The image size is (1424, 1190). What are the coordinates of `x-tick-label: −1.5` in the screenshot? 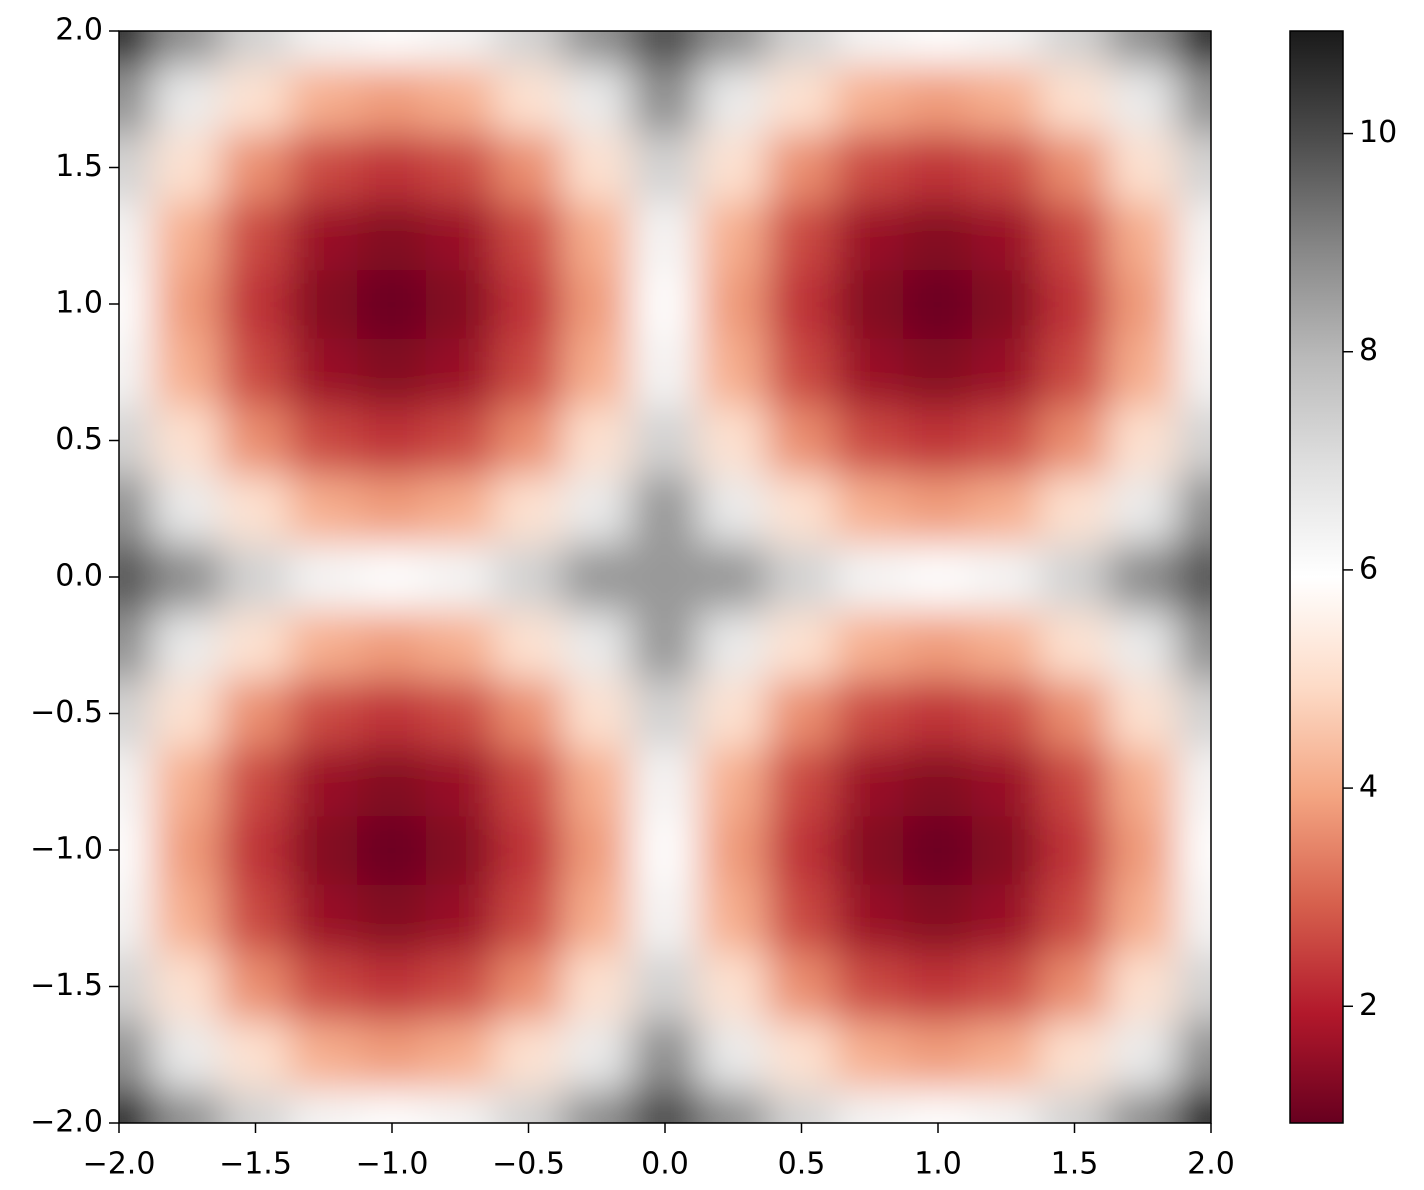 It's located at (255, 1164).